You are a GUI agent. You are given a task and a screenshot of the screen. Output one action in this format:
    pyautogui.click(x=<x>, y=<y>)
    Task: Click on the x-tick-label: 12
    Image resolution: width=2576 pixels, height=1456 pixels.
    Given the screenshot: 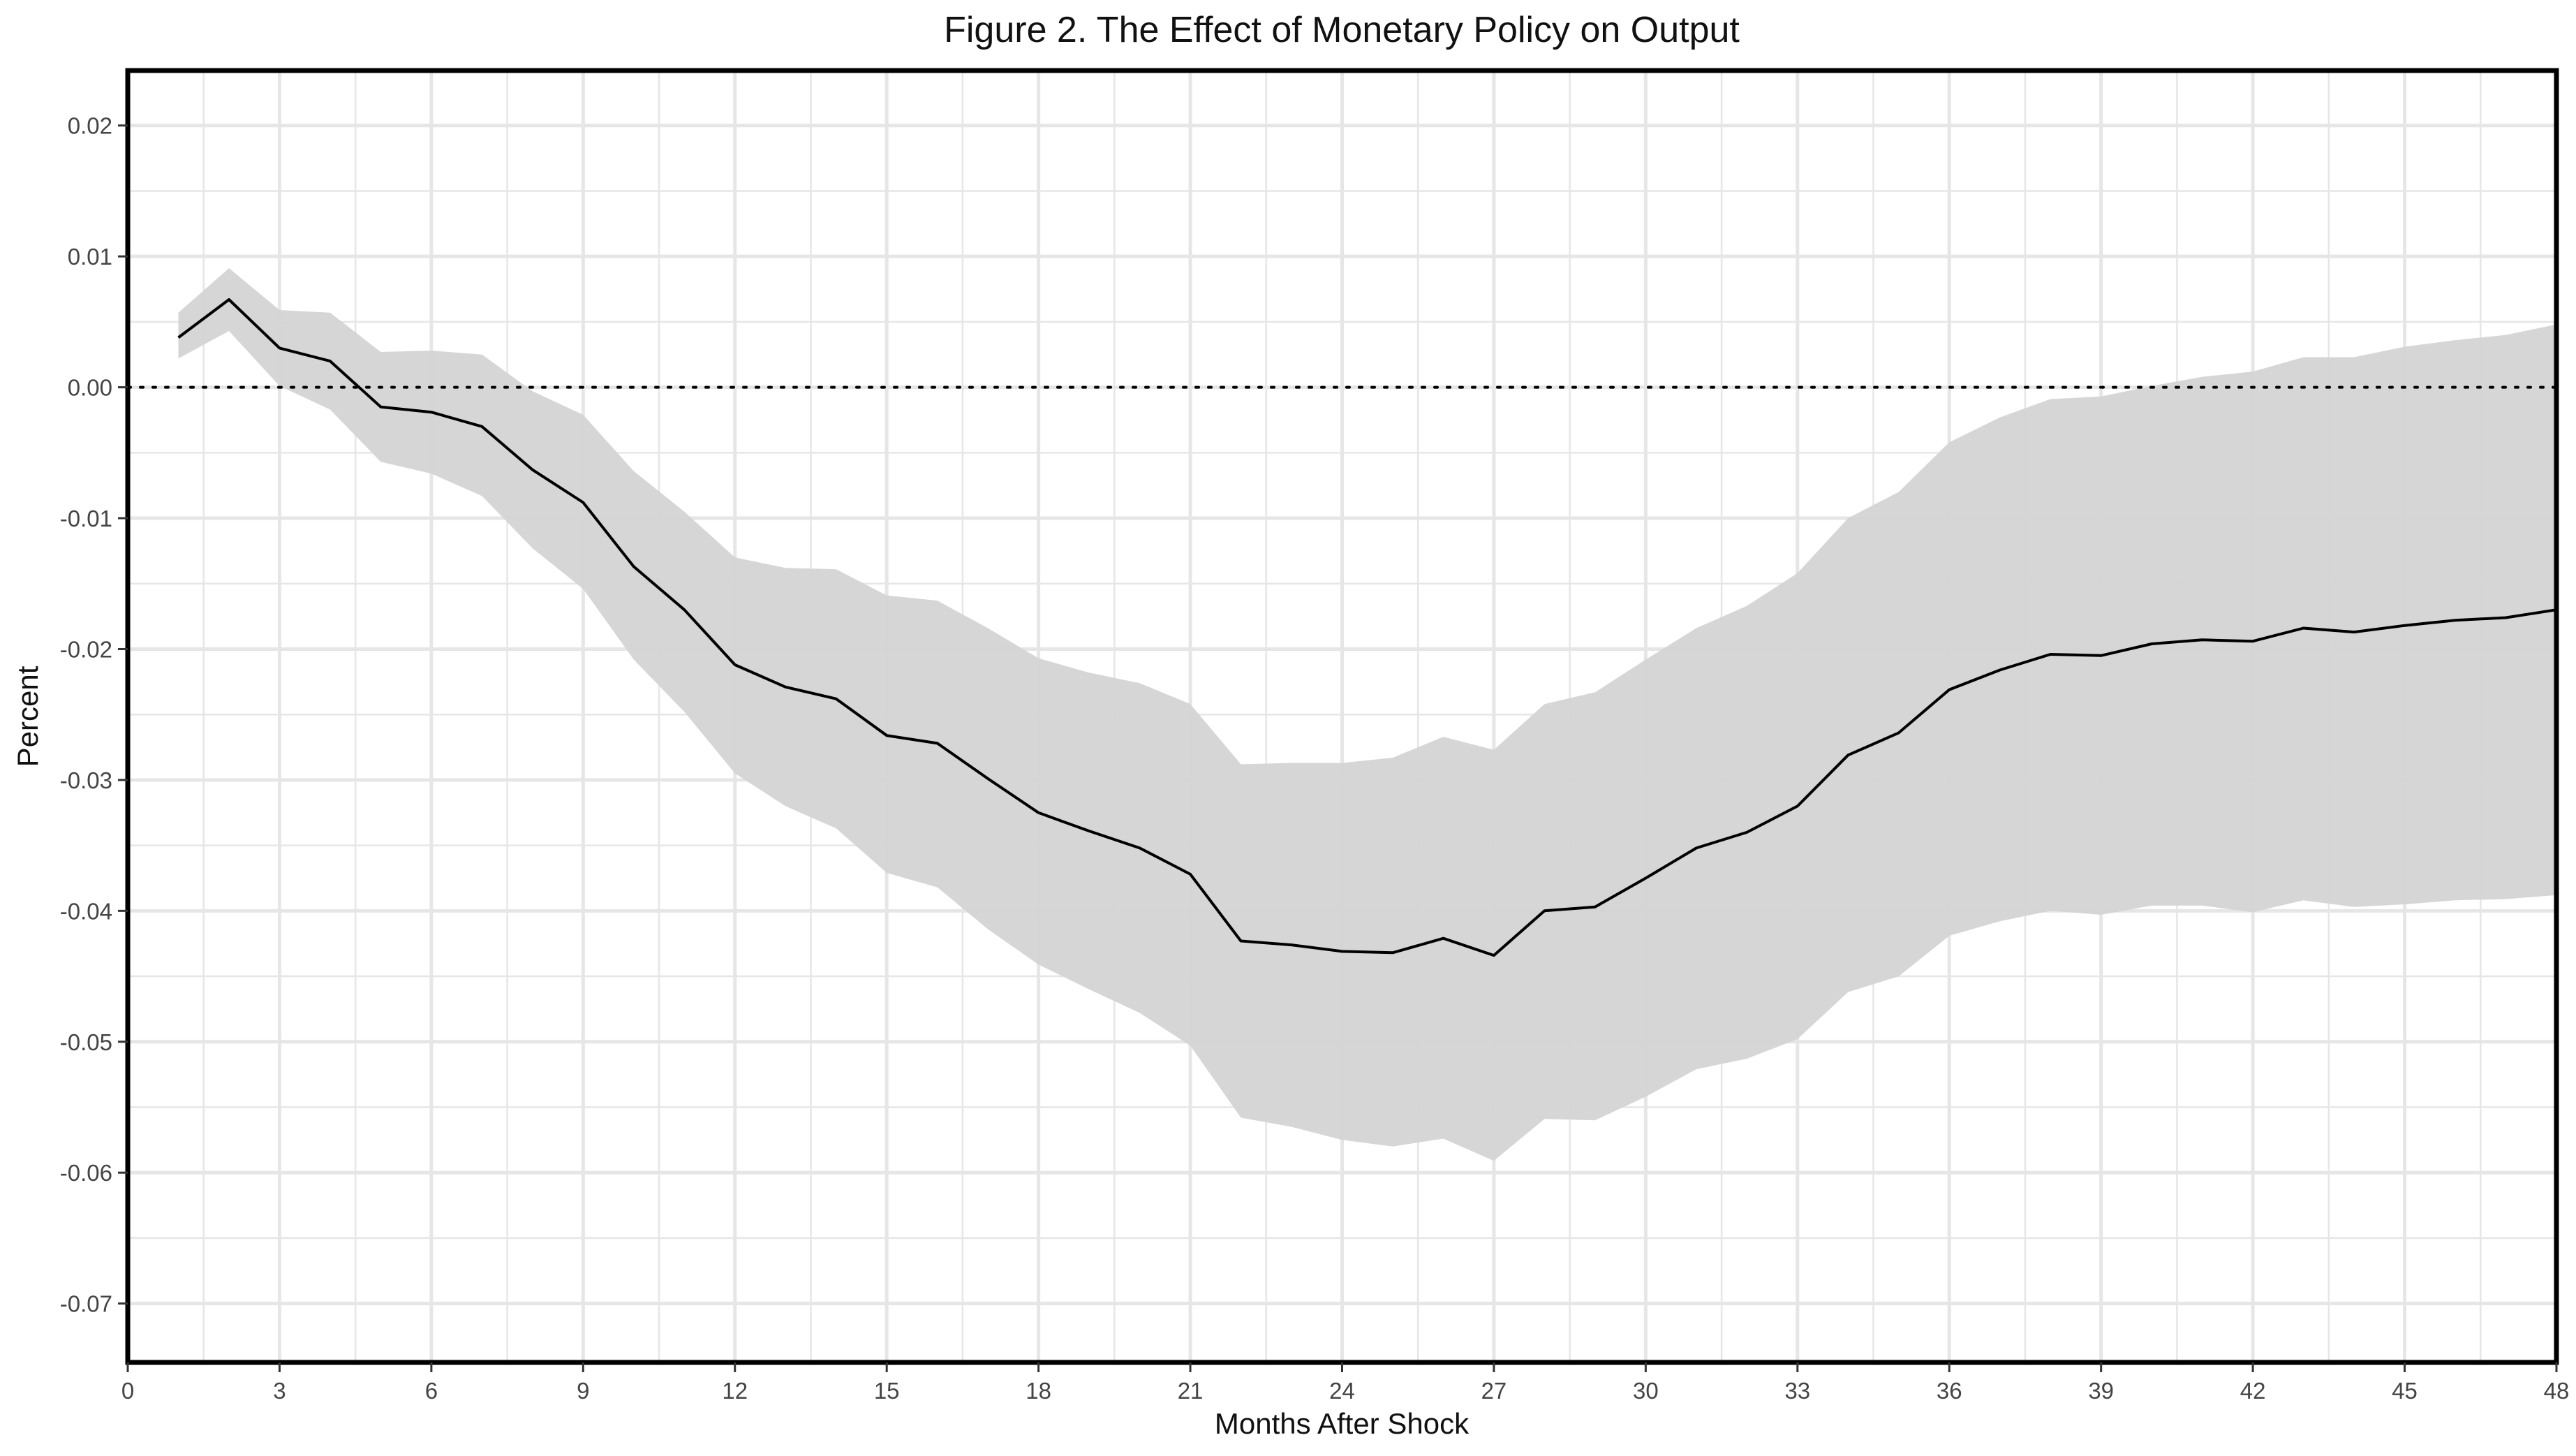 What is the action you would take?
    pyautogui.click(x=735, y=1391)
    